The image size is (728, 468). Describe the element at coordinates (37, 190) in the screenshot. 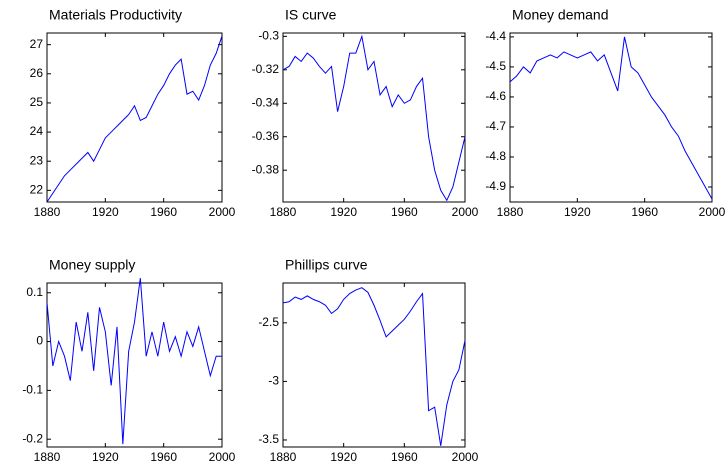

I see `y-tick-label: 22` at that location.